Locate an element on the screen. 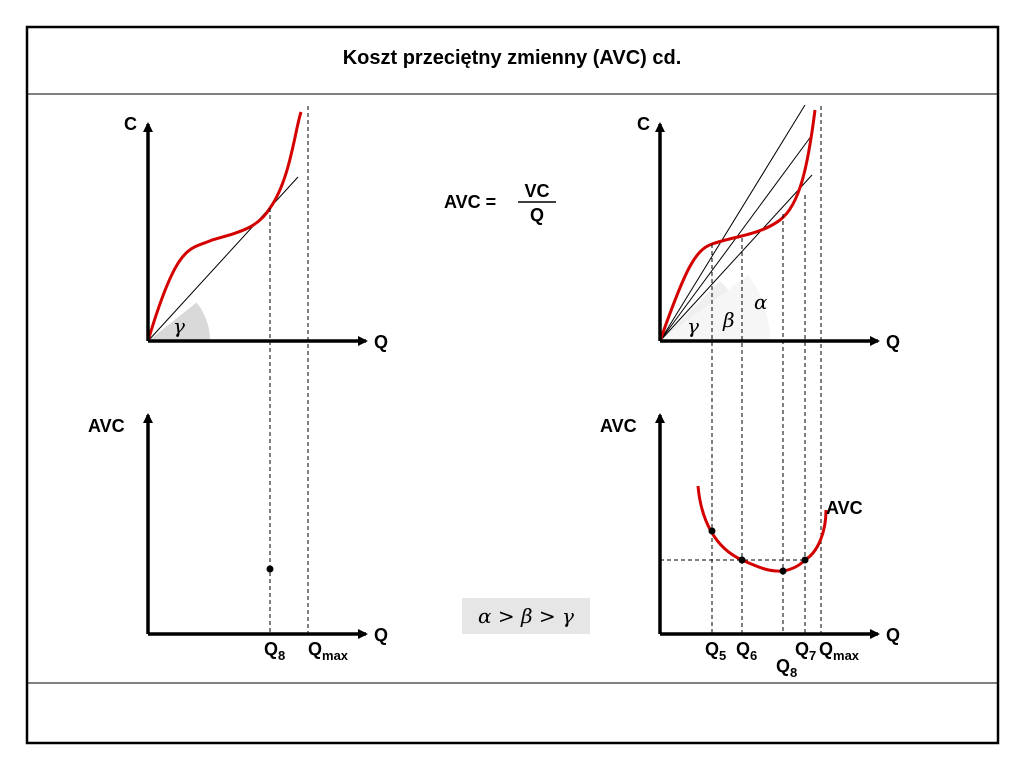  inequality-box: α > β > γ is located at coordinates (526, 616).